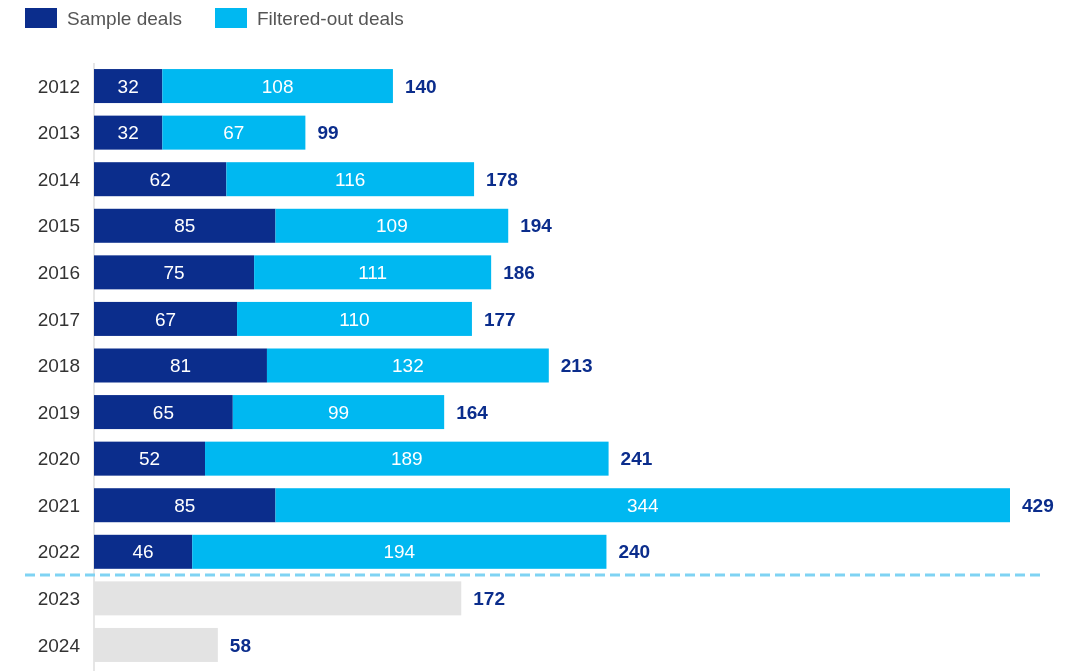 This screenshot has width=1079, height=671. Describe the element at coordinates (59, 179) in the screenshot. I see `y-tick-label: 2014` at that location.